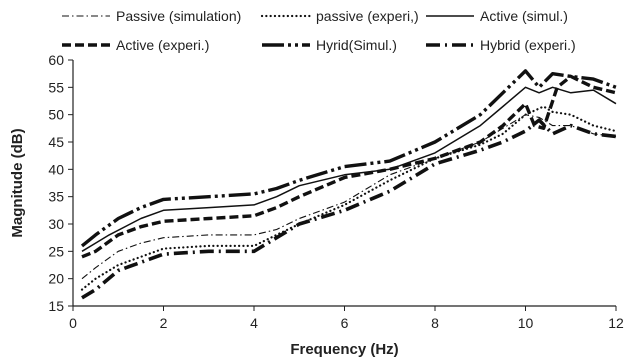  I want to click on legend-item-6: Hybrid (experi.), so click(501, 45).